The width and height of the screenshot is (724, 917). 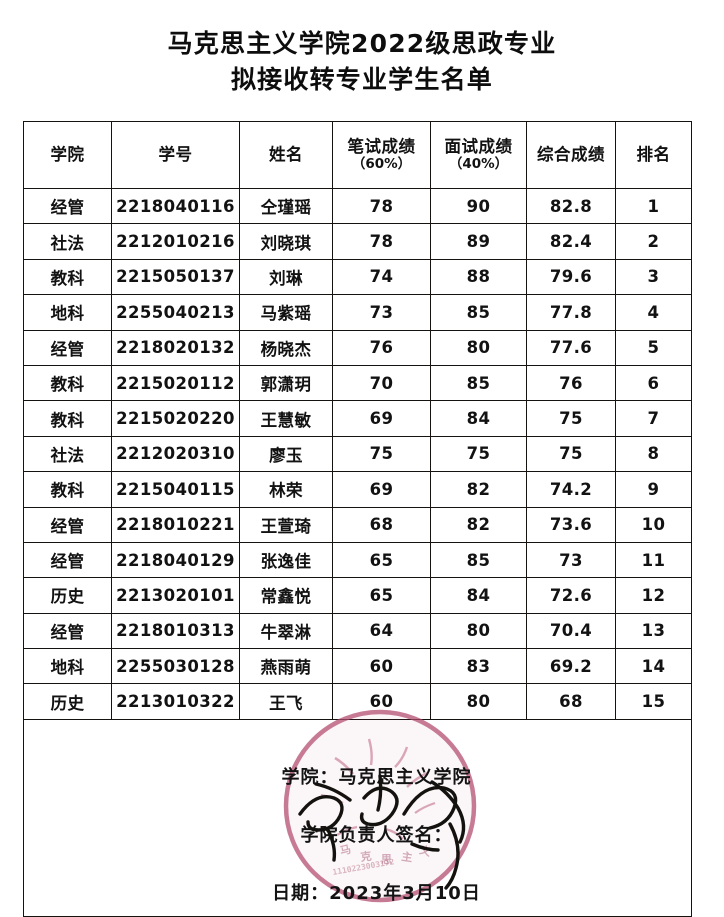 I want to click on cell-student-id: 2218040129, so click(x=175, y=560).